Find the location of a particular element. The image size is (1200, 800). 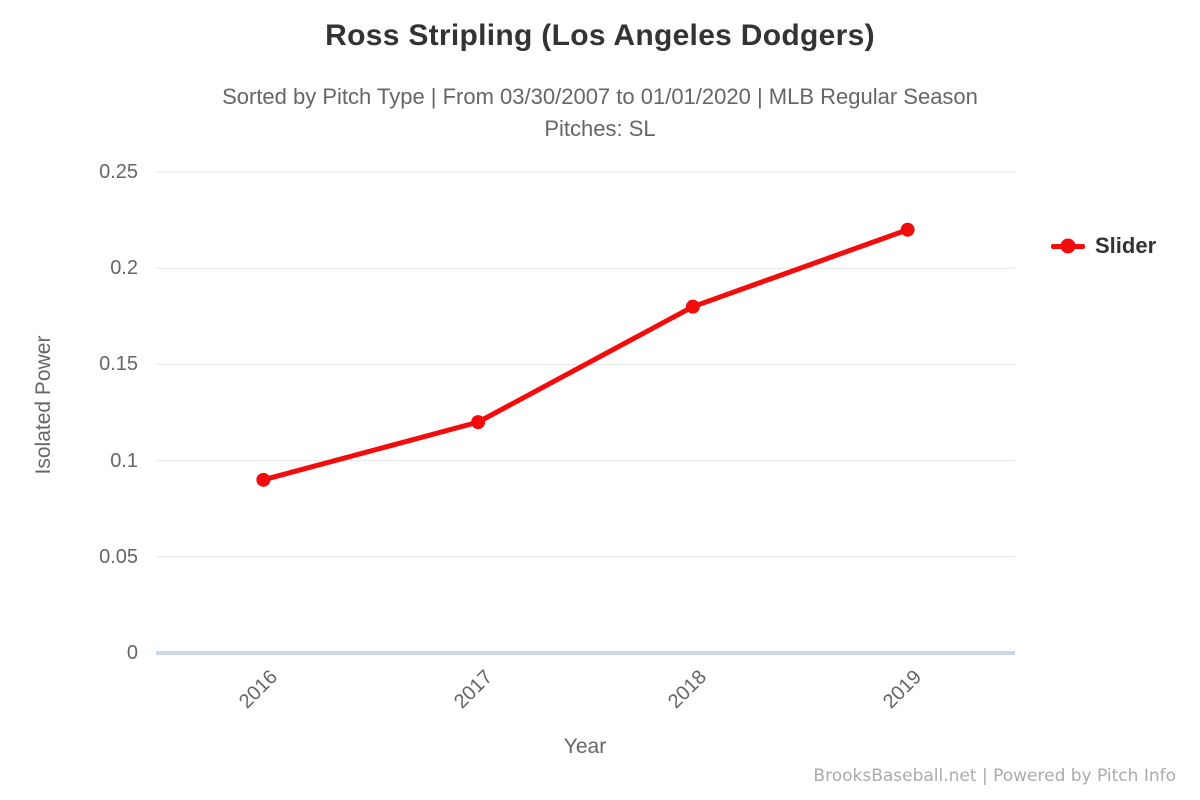

y-tick-label: 0.15 is located at coordinates (118, 364).